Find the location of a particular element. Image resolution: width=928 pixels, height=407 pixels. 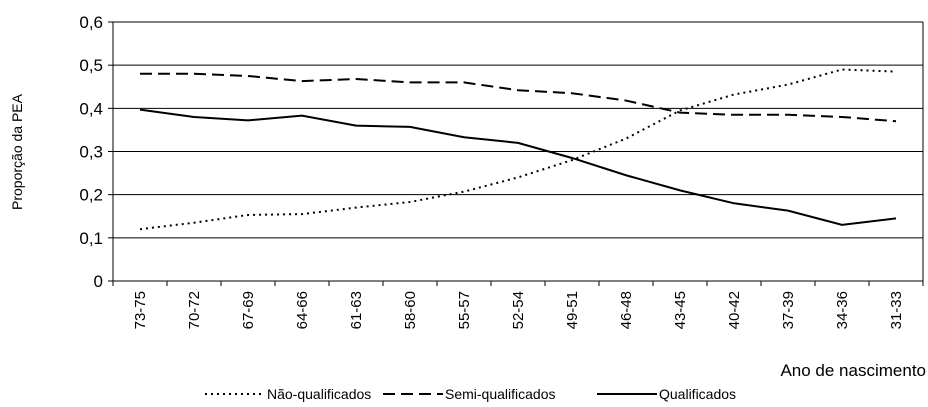

y-tick-label: 0,3 is located at coordinates (91, 152).